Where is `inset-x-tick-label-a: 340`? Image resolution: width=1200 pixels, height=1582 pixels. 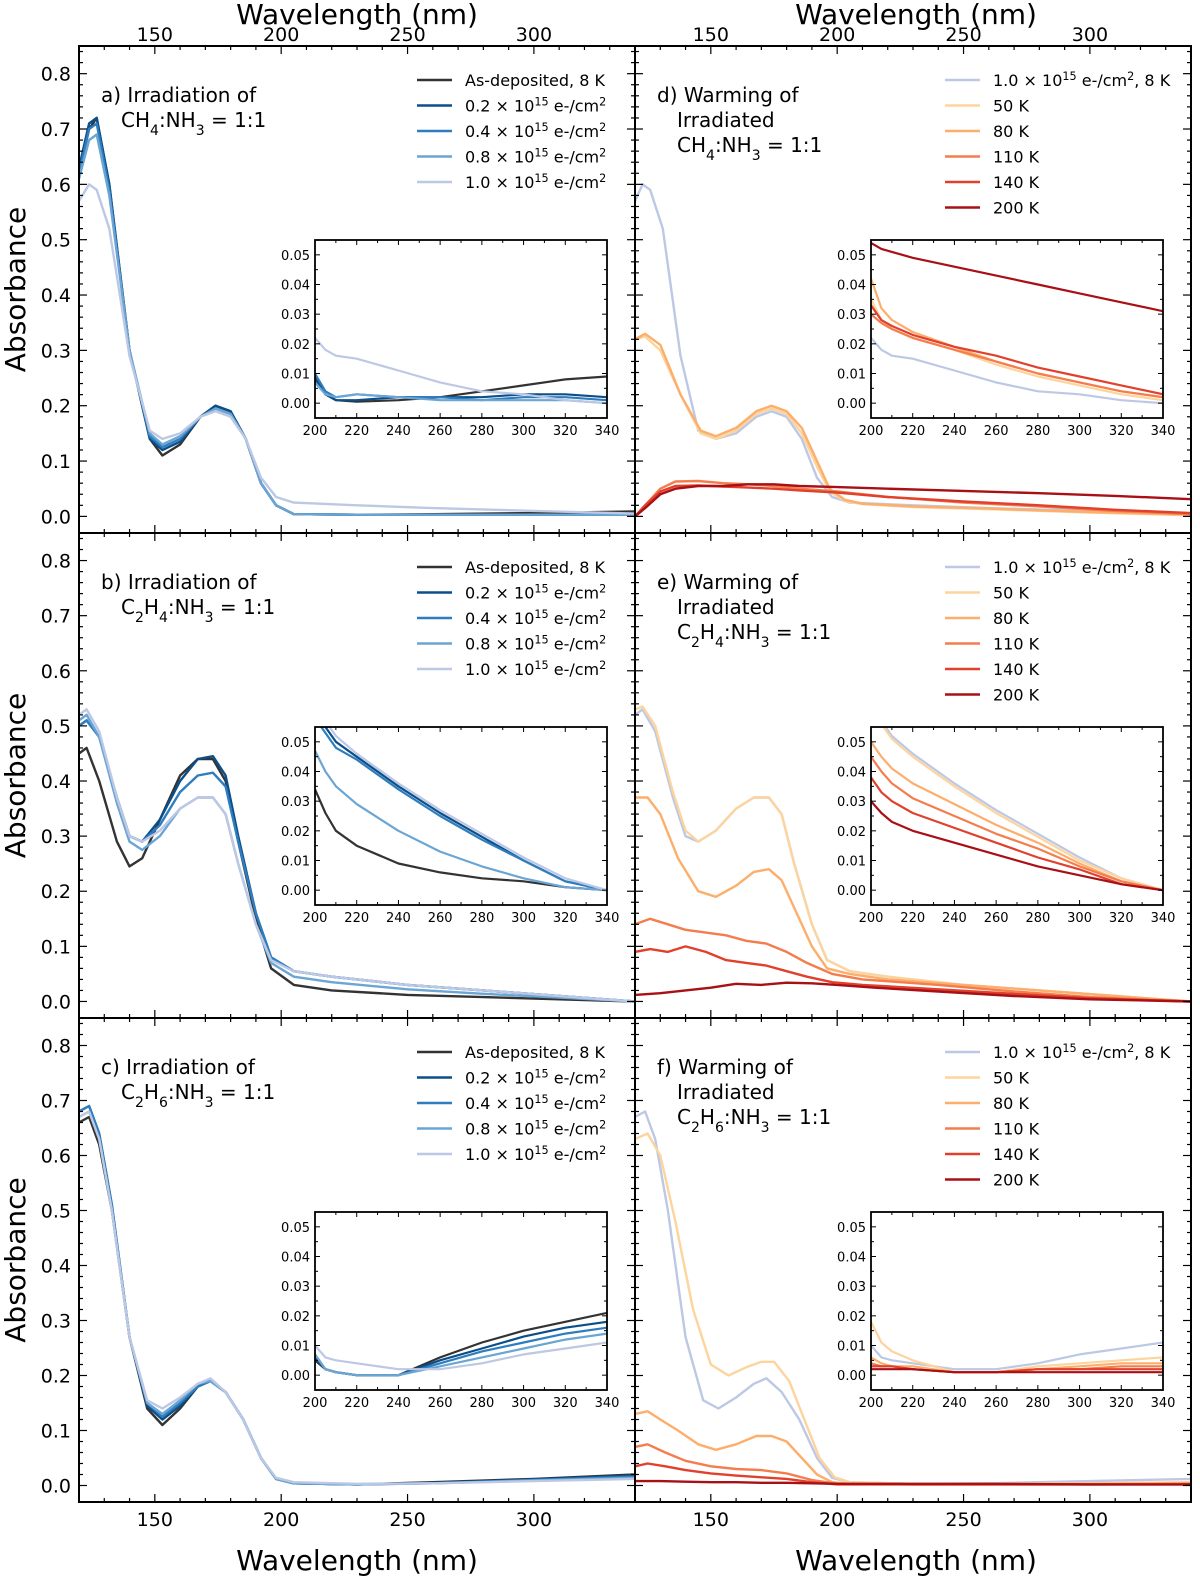 inset-x-tick-label-a: 340 is located at coordinates (607, 431).